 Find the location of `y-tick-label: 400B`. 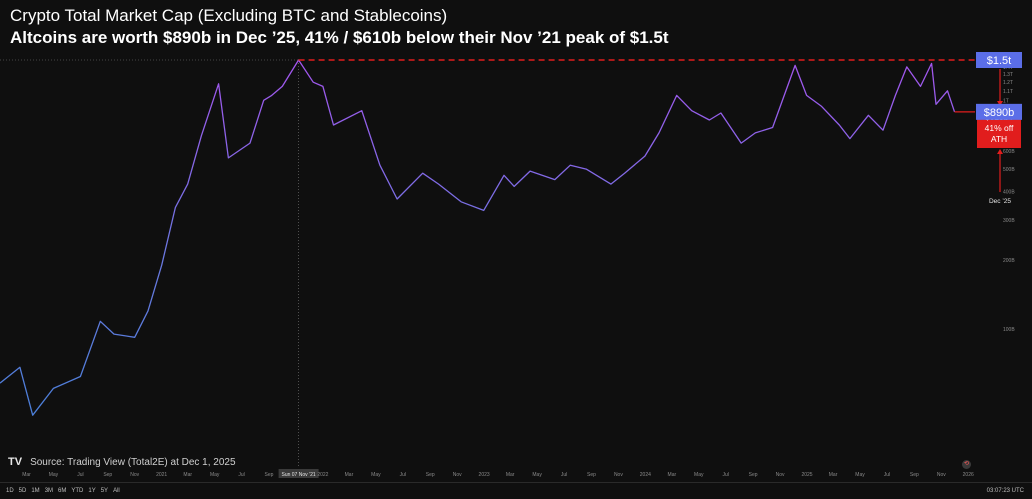

y-tick-label: 400B is located at coordinates (1009, 192).